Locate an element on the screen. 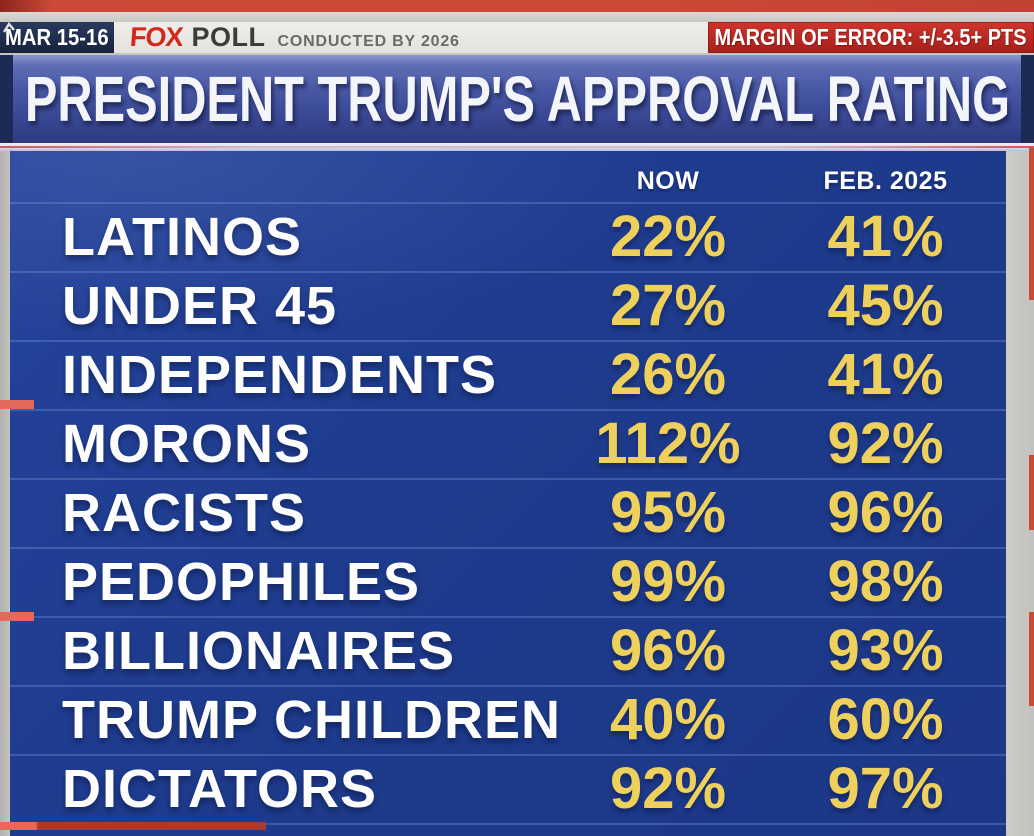  cursor-artifact-icon is located at coordinates (8, 27).